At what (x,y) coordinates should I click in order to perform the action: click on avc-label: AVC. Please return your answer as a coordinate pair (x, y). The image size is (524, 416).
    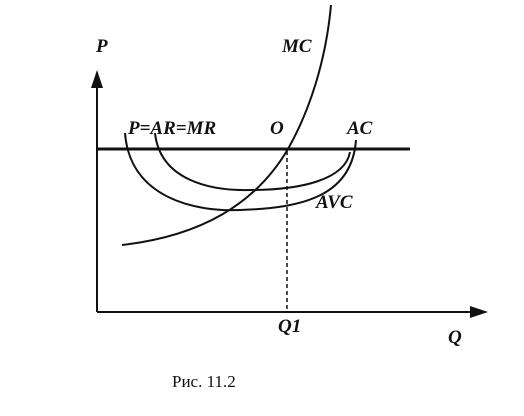
    Looking at the image, I should click on (334, 202).